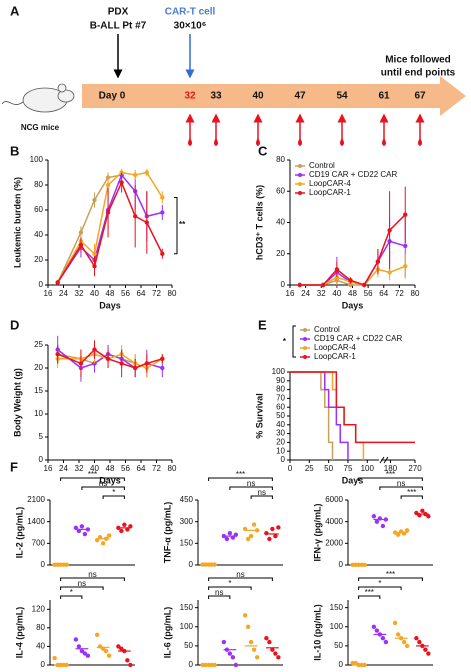 The height and width of the screenshot is (672, 471). Describe the element at coordinates (383, 293) in the screenshot. I see `x-tick-label: 64` at that location.